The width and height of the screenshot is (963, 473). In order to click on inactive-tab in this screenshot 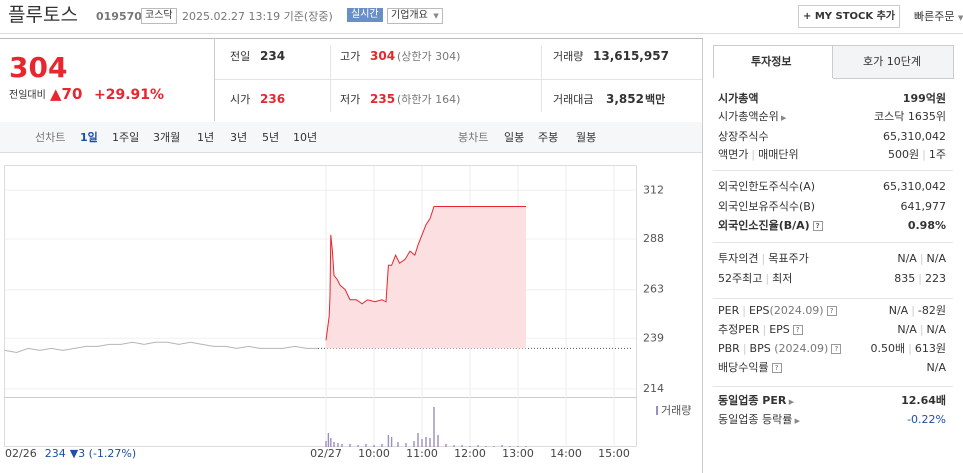, I will do `click(893, 62)`.